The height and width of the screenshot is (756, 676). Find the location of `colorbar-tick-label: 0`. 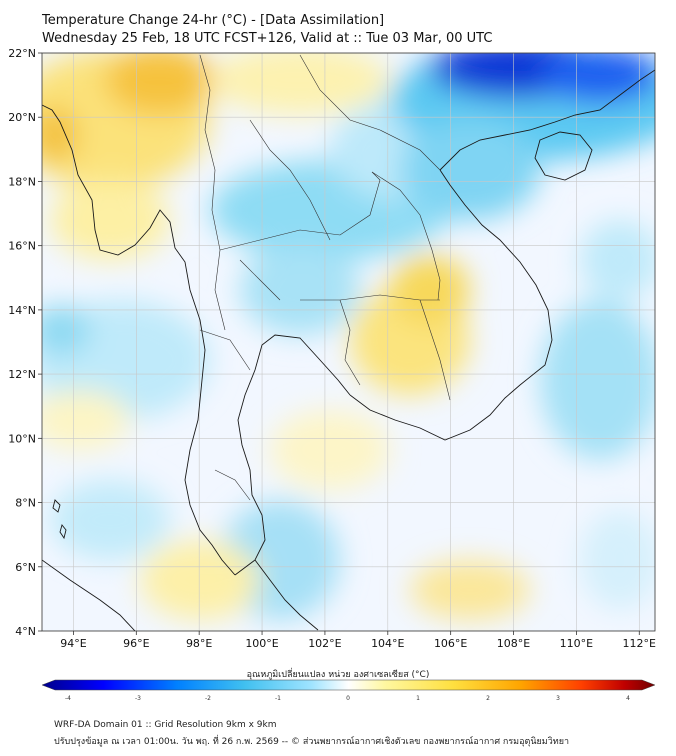

colorbar-tick-label: 0 is located at coordinates (348, 698).